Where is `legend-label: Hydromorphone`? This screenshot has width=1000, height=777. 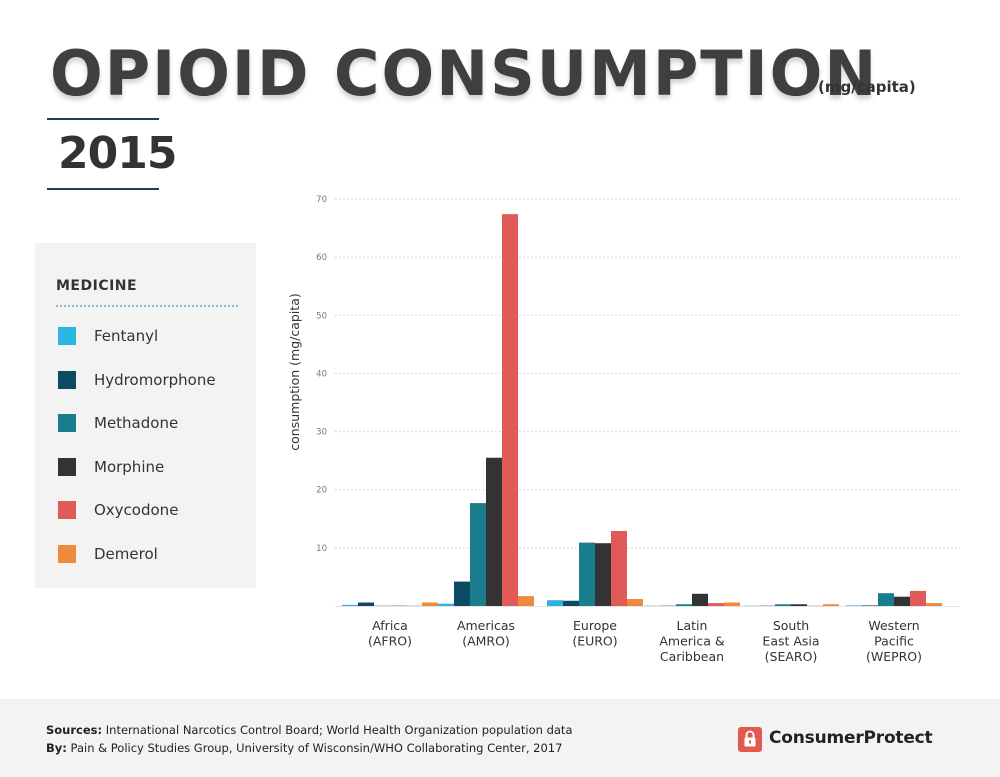 legend-label: Hydromorphone is located at coordinates (155, 379).